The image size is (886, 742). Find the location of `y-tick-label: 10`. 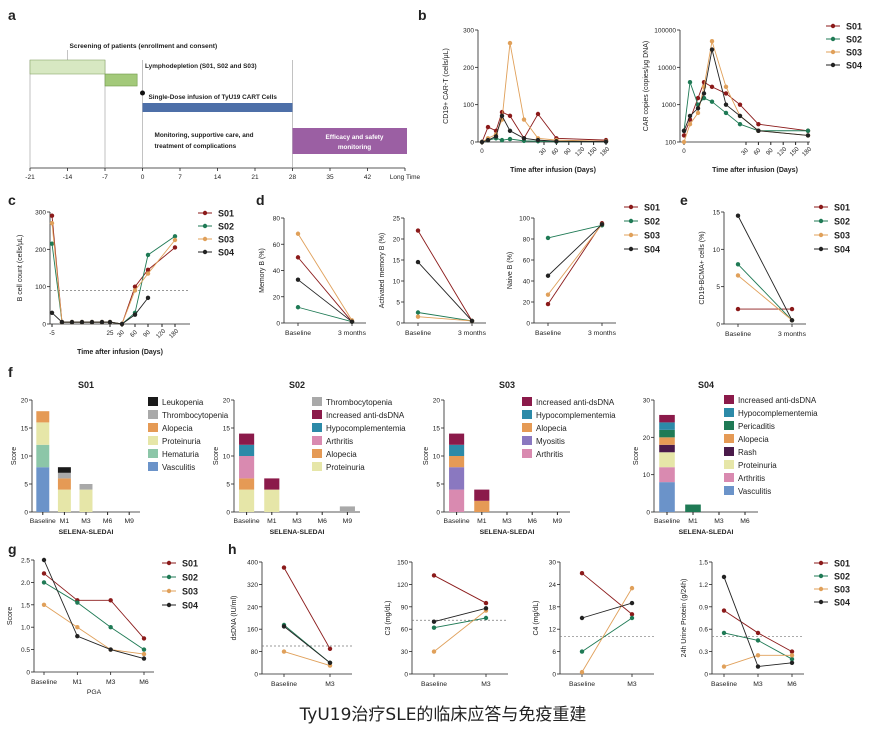

y-tick-label: 10 is located at coordinates (397, 282).